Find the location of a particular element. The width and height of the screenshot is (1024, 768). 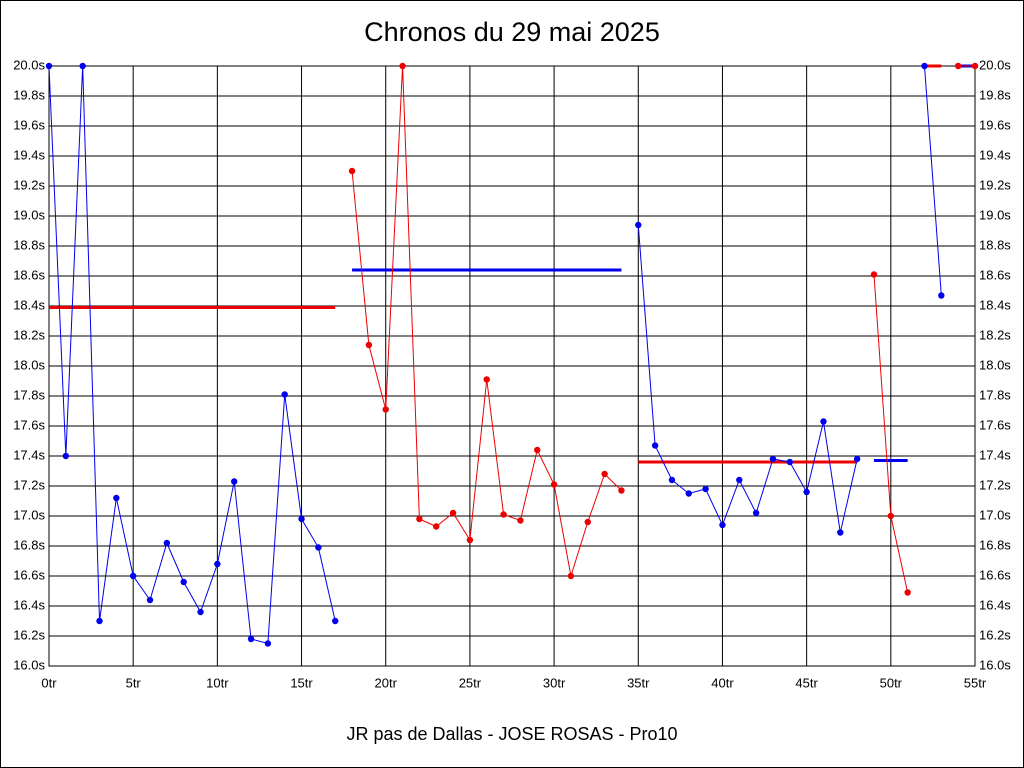

y-tick-label-right: 17.2s is located at coordinates (995, 484).